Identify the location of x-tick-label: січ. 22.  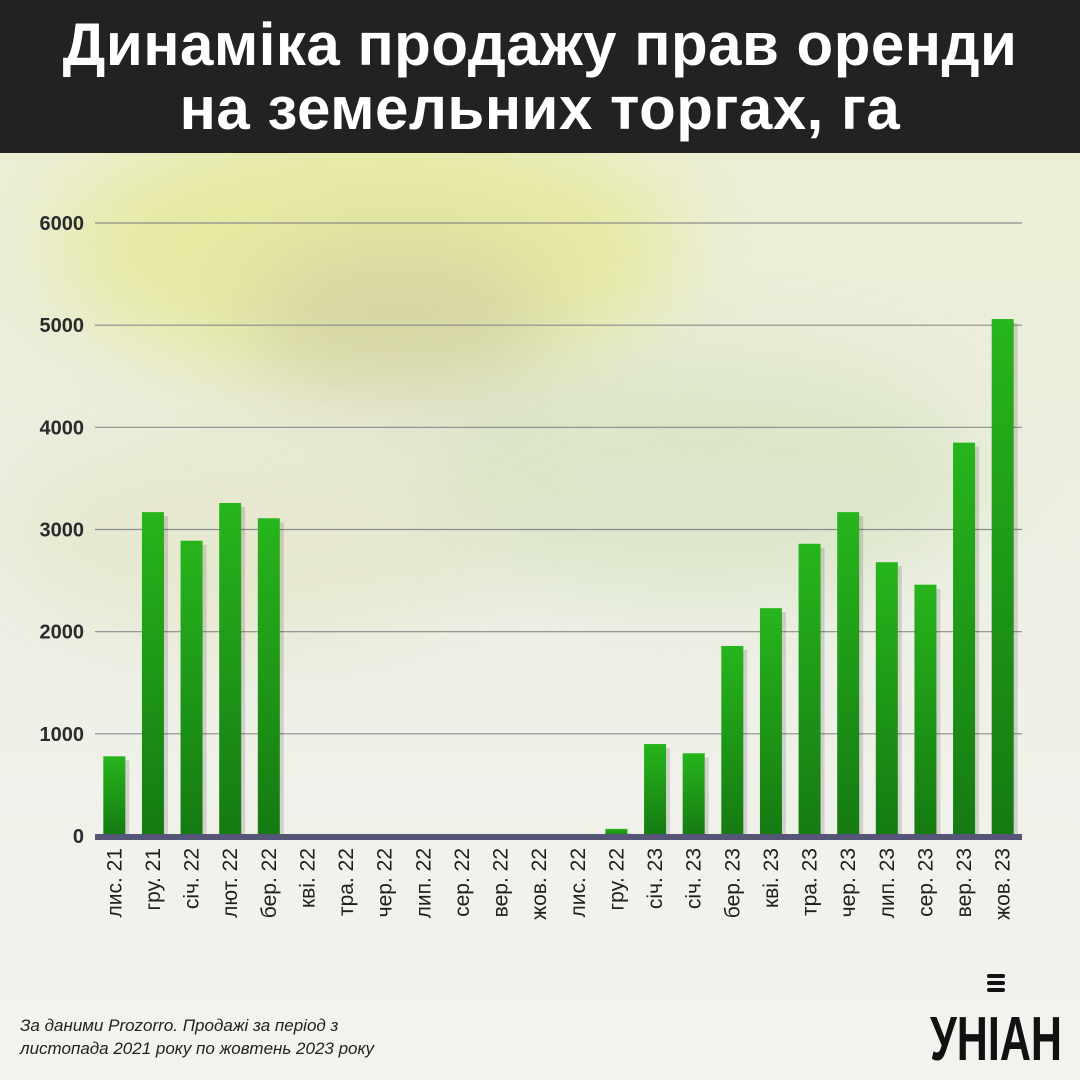
(192, 878).